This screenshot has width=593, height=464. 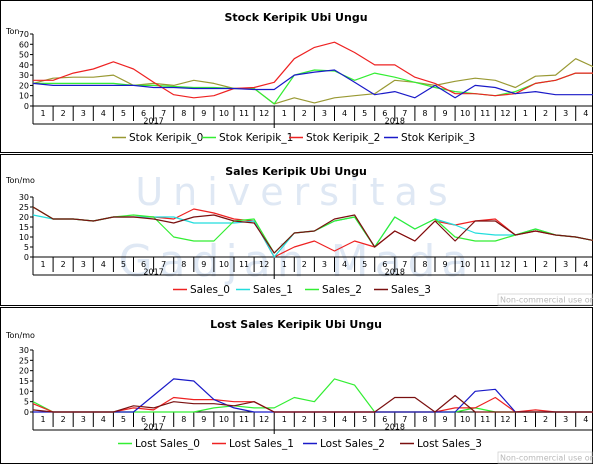 What do you see at coordinates (438, 138) in the screenshot?
I see `legend-label: Stok Keripik_3` at bounding box center [438, 138].